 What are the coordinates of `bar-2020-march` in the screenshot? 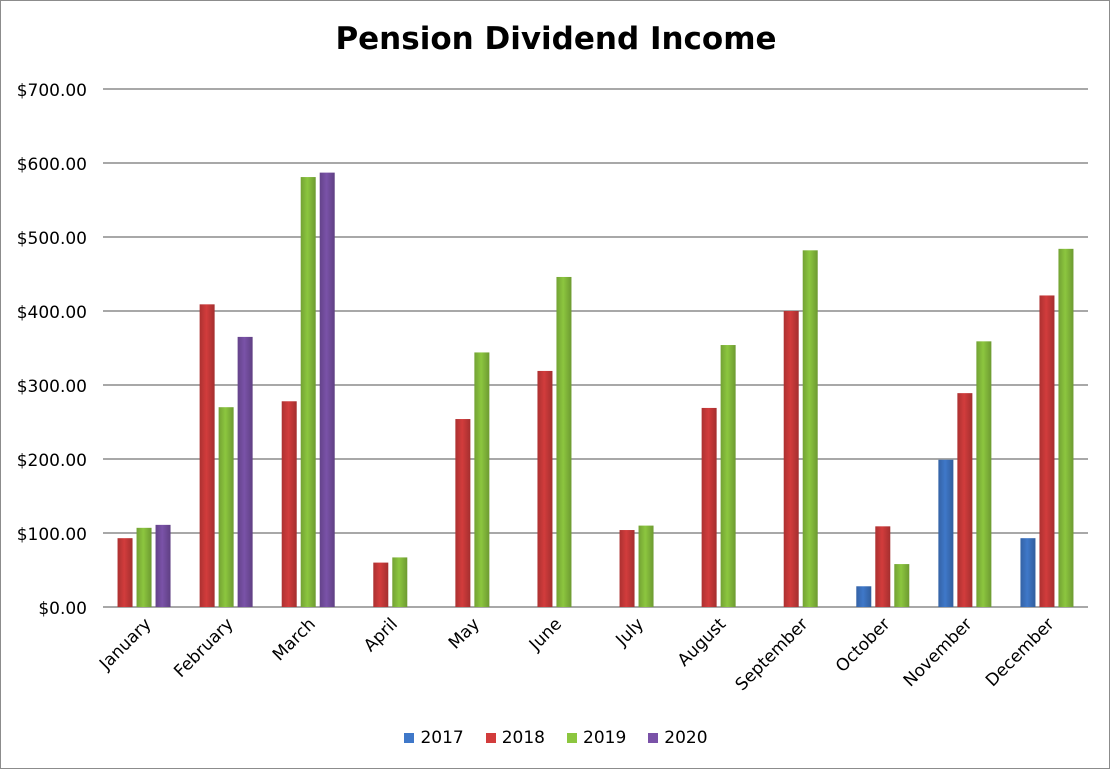 It's located at (327, 389).